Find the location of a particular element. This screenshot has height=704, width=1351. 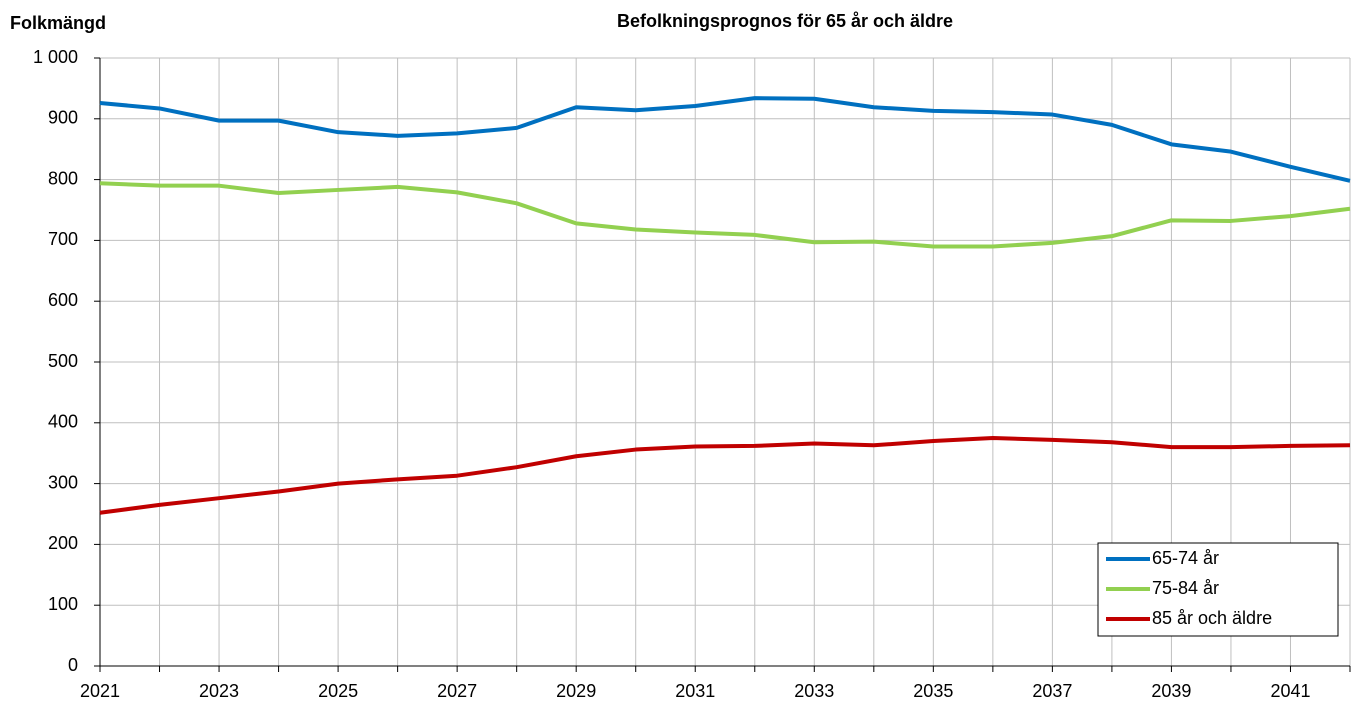

legend-label: 65-74 år is located at coordinates (1185, 558).